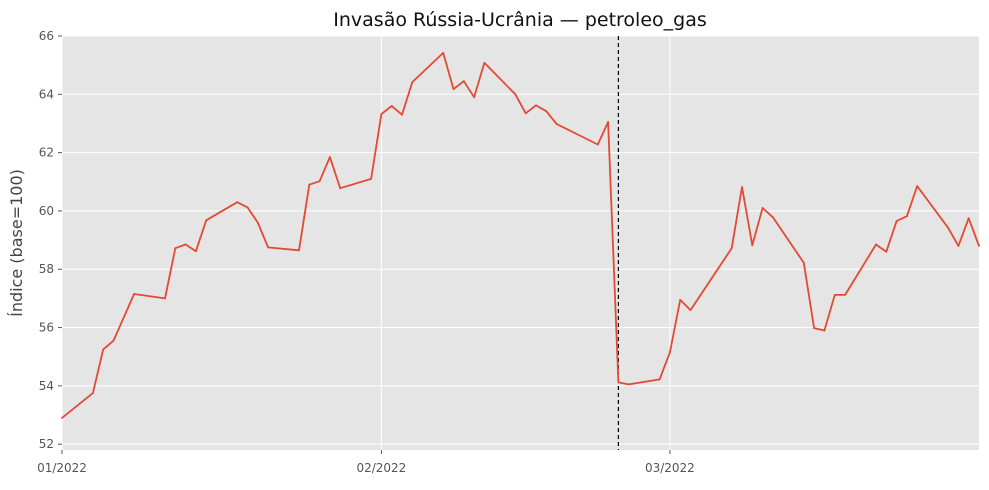  What do you see at coordinates (670, 468) in the screenshot?
I see `x-tick-label: 03/2022` at bounding box center [670, 468].